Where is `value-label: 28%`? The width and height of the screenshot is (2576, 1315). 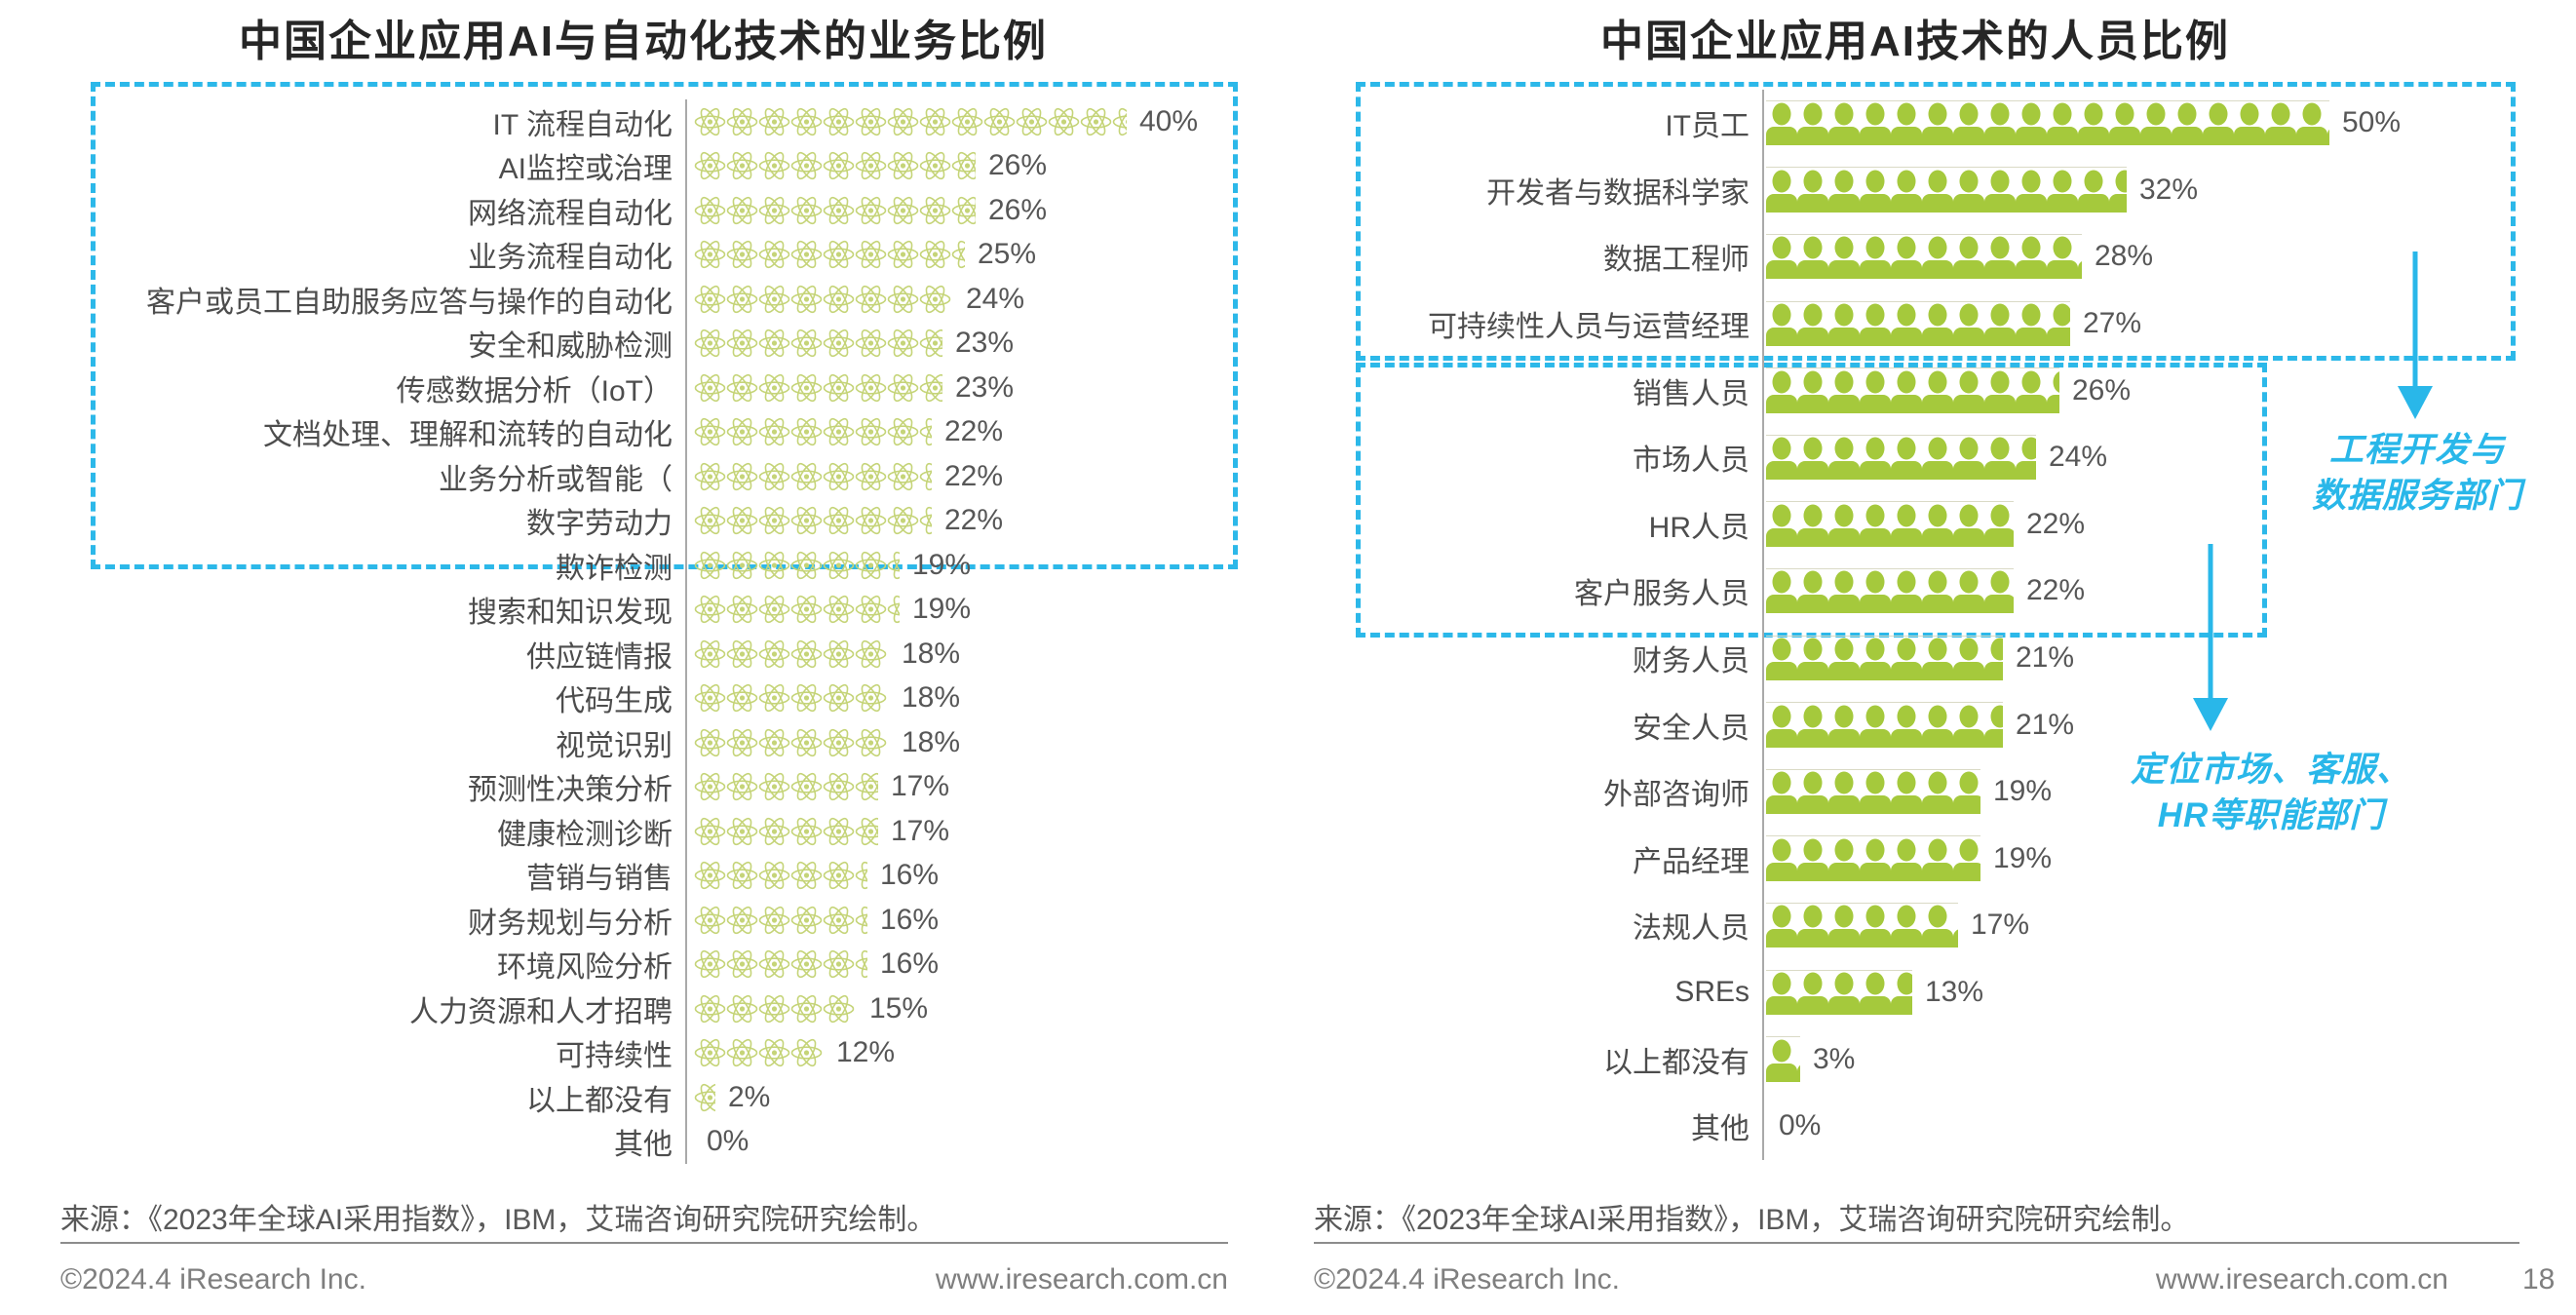
value-label: 28% is located at coordinates (2124, 256).